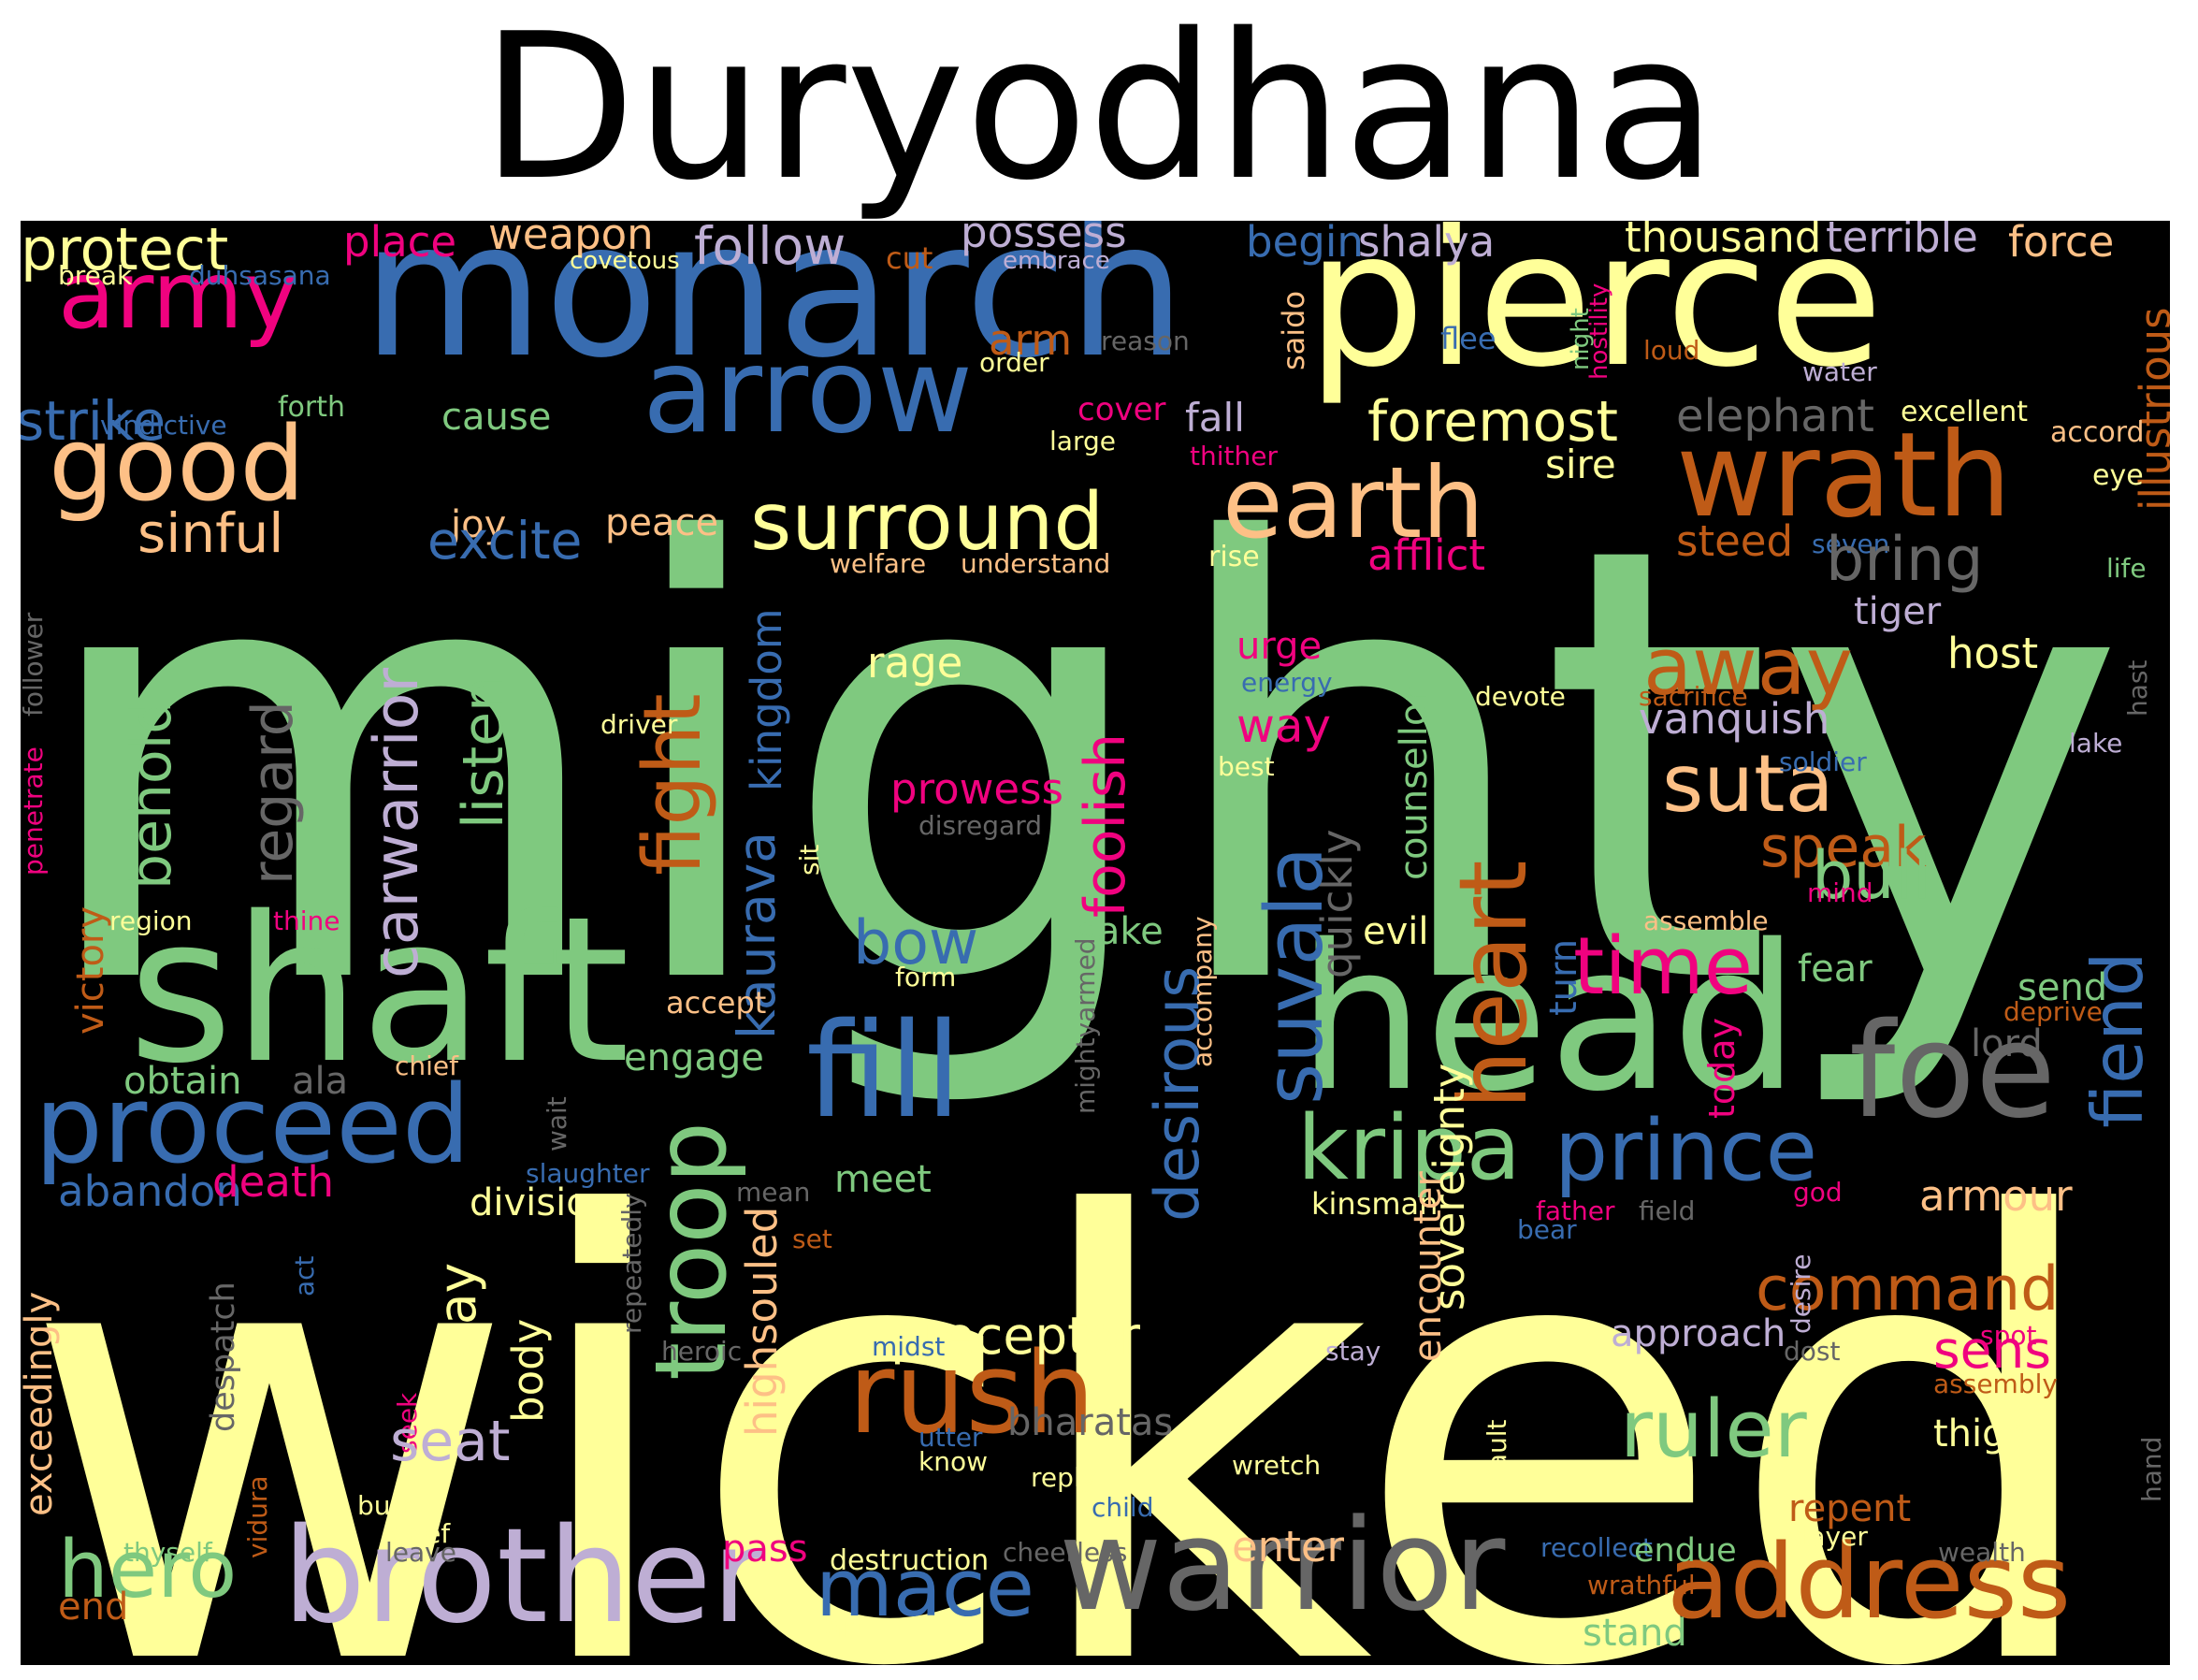  Describe the element at coordinates (2151, 1469) in the screenshot. I see `word-hand: hand` at that location.